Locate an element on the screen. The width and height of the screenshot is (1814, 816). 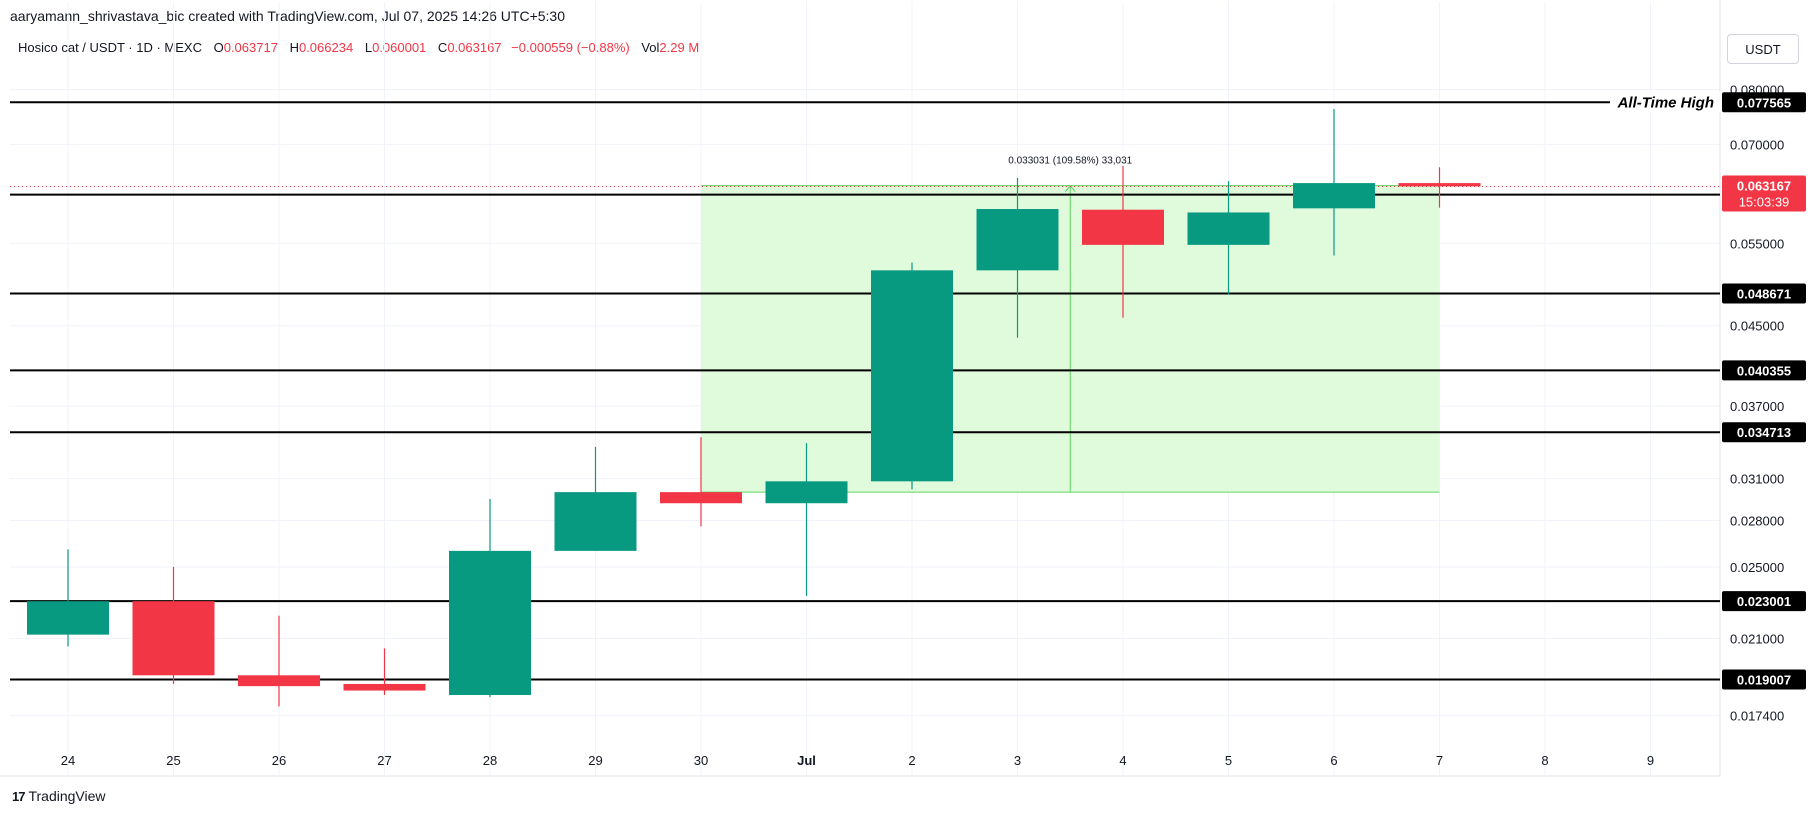
time-tick-label: 26 is located at coordinates (279, 760).